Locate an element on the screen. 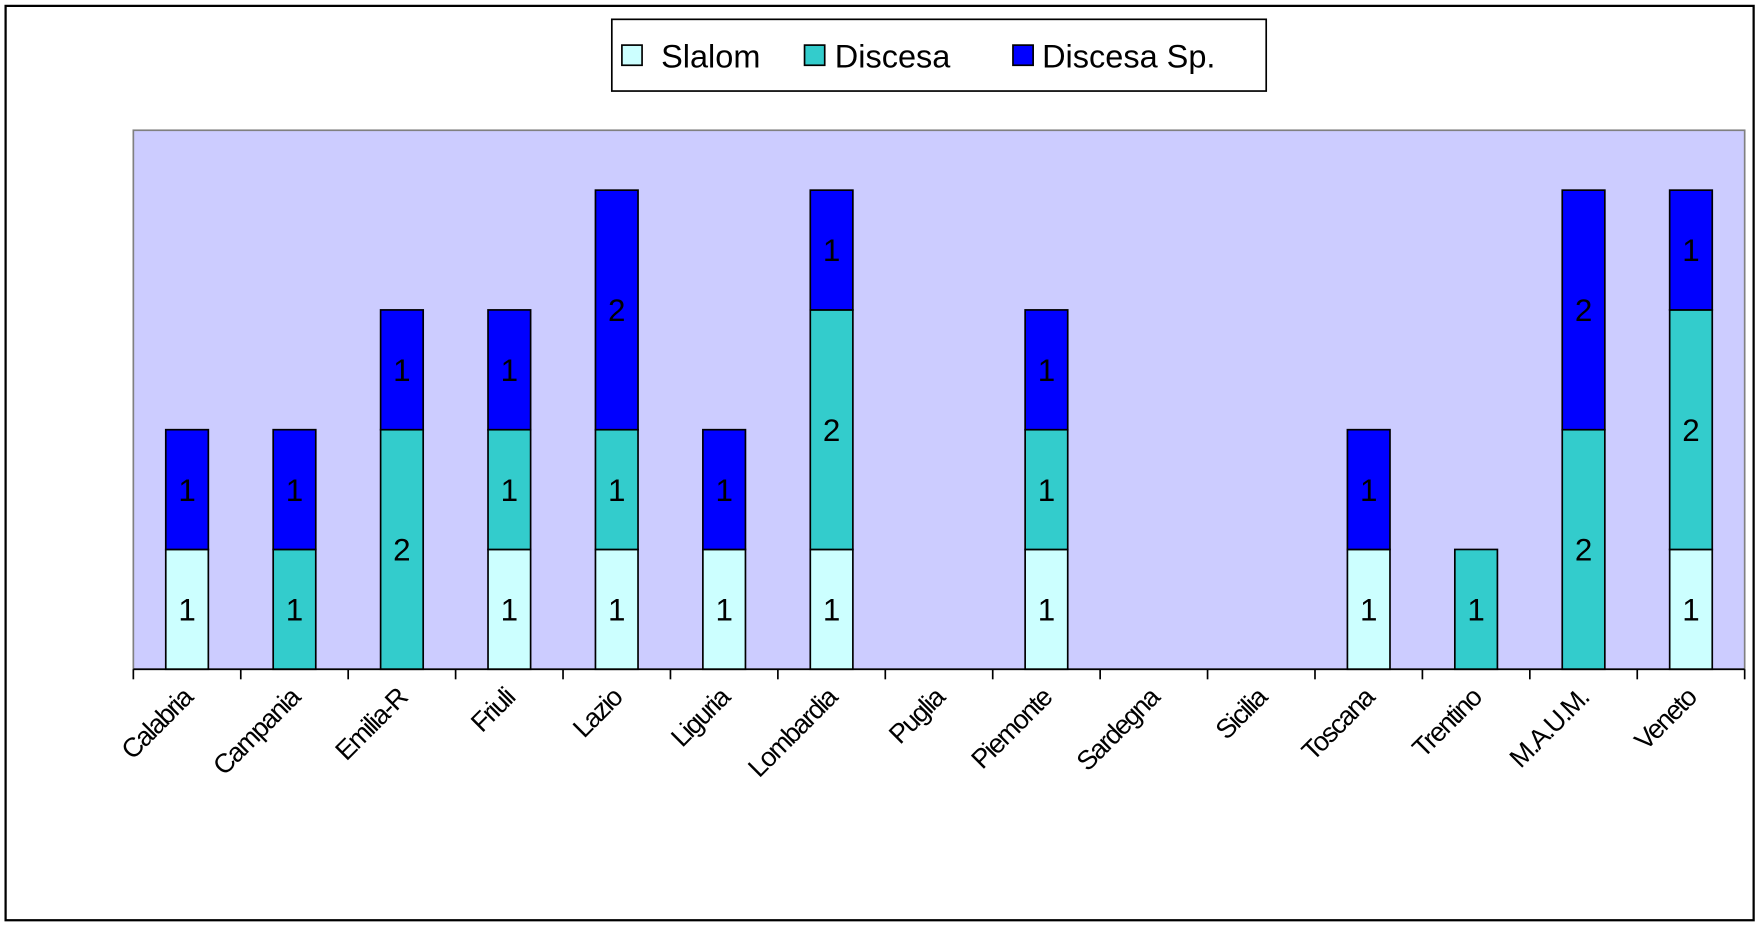 The height and width of the screenshot is (930, 1757). legend-box is located at coordinates (939, 55).